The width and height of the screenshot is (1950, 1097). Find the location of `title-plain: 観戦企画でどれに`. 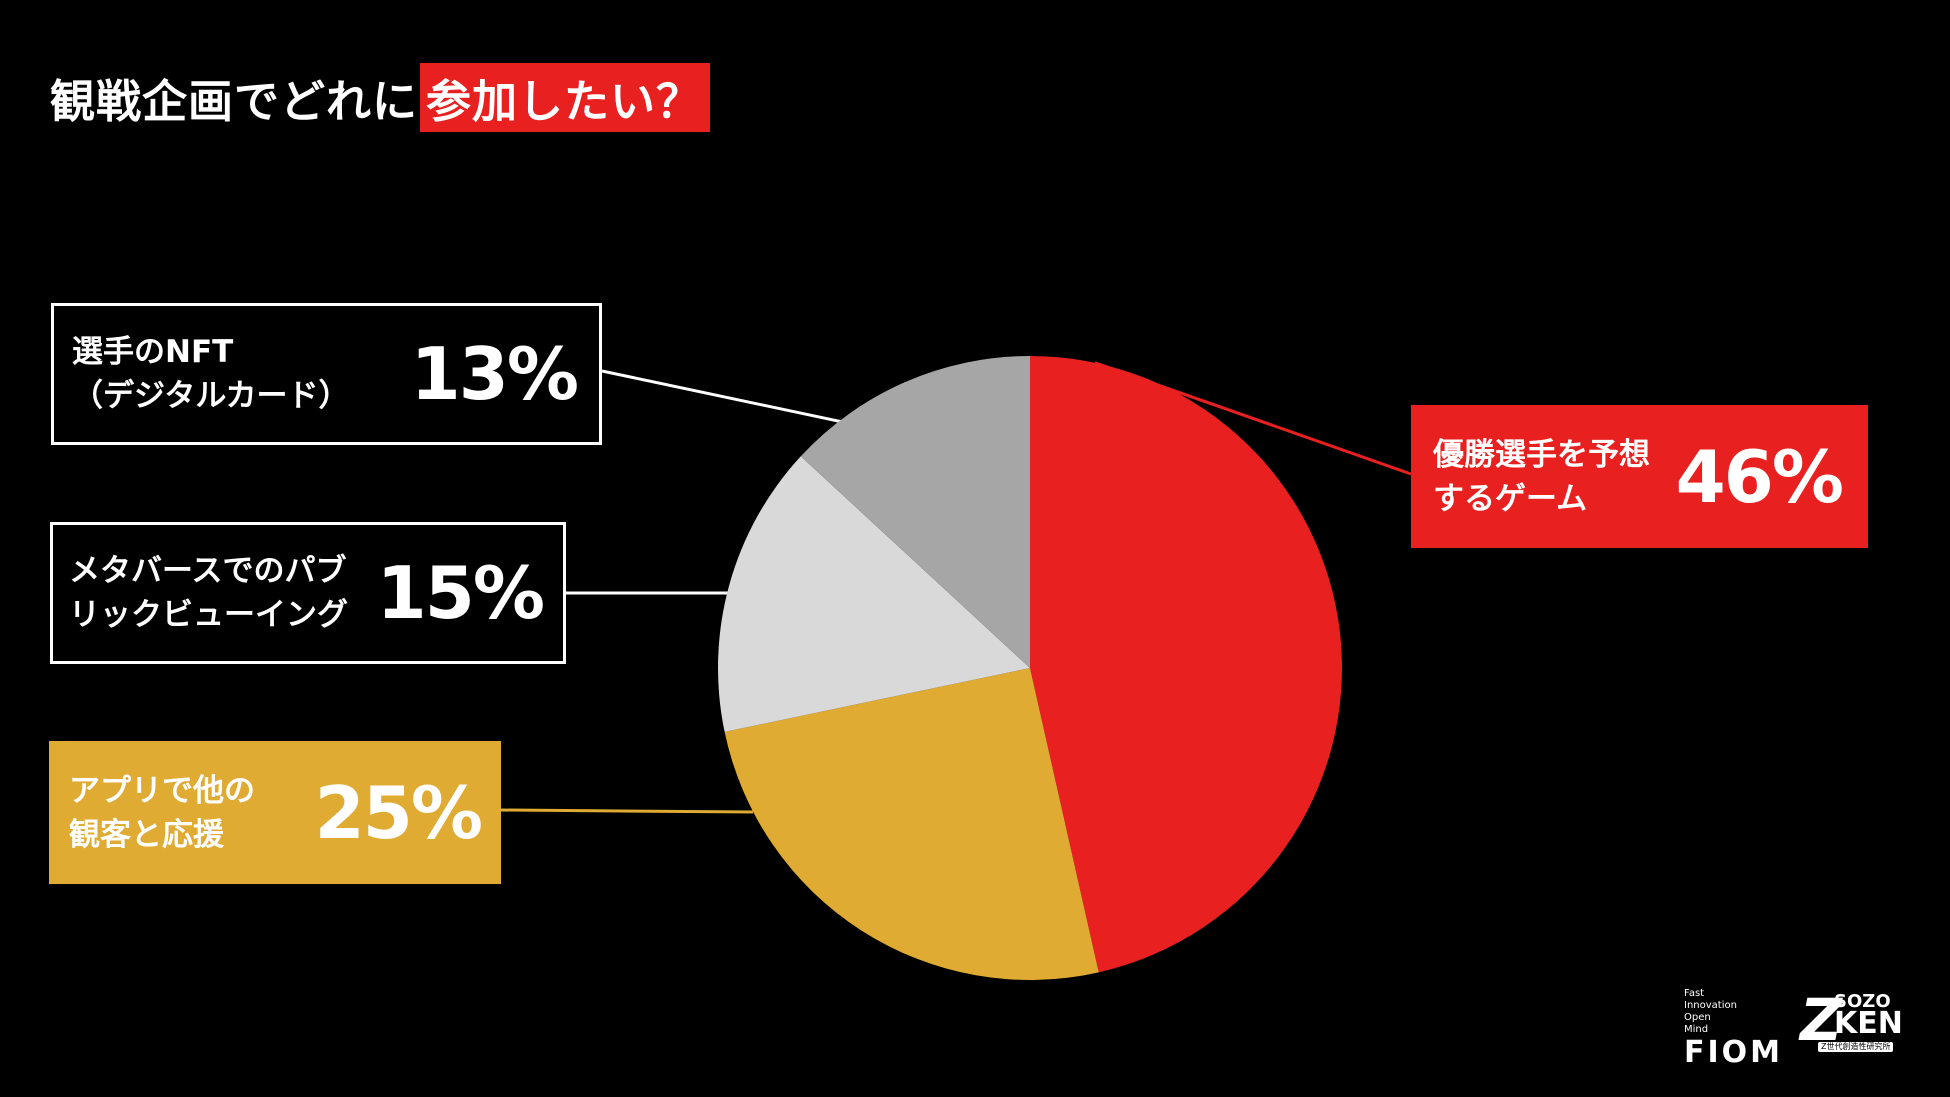

title-plain: 観戦企画でどれに is located at coordinates (234, 101).